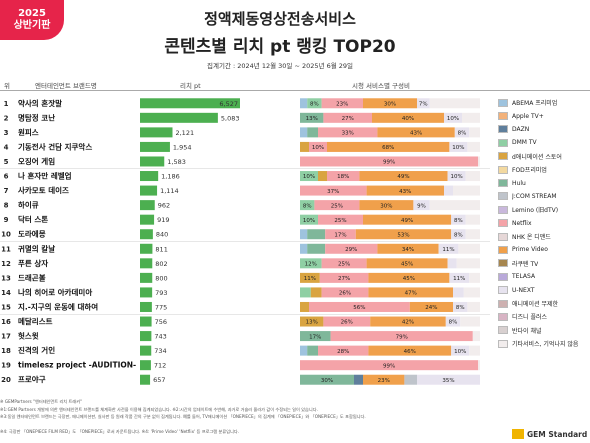 The width and height of the screenshot is (590, 443). I want to click on legend-label: 반다이 채널, so click(527, 331).